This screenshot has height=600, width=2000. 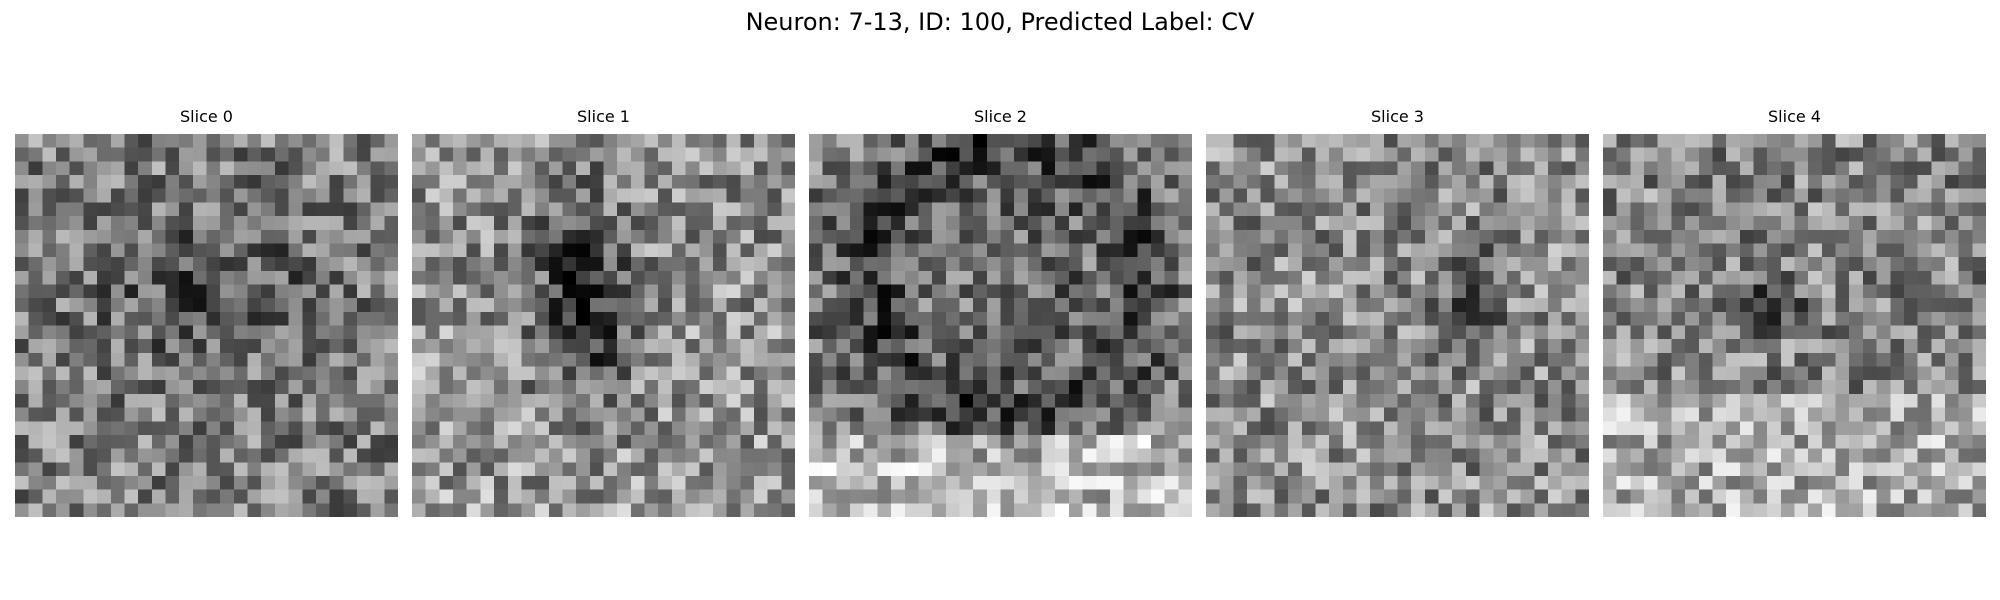 What do you see at coordinates (1000, 116) in the screenshot?
I see `slice-title-2: Slice 2` at bounding box center [1000, 116].